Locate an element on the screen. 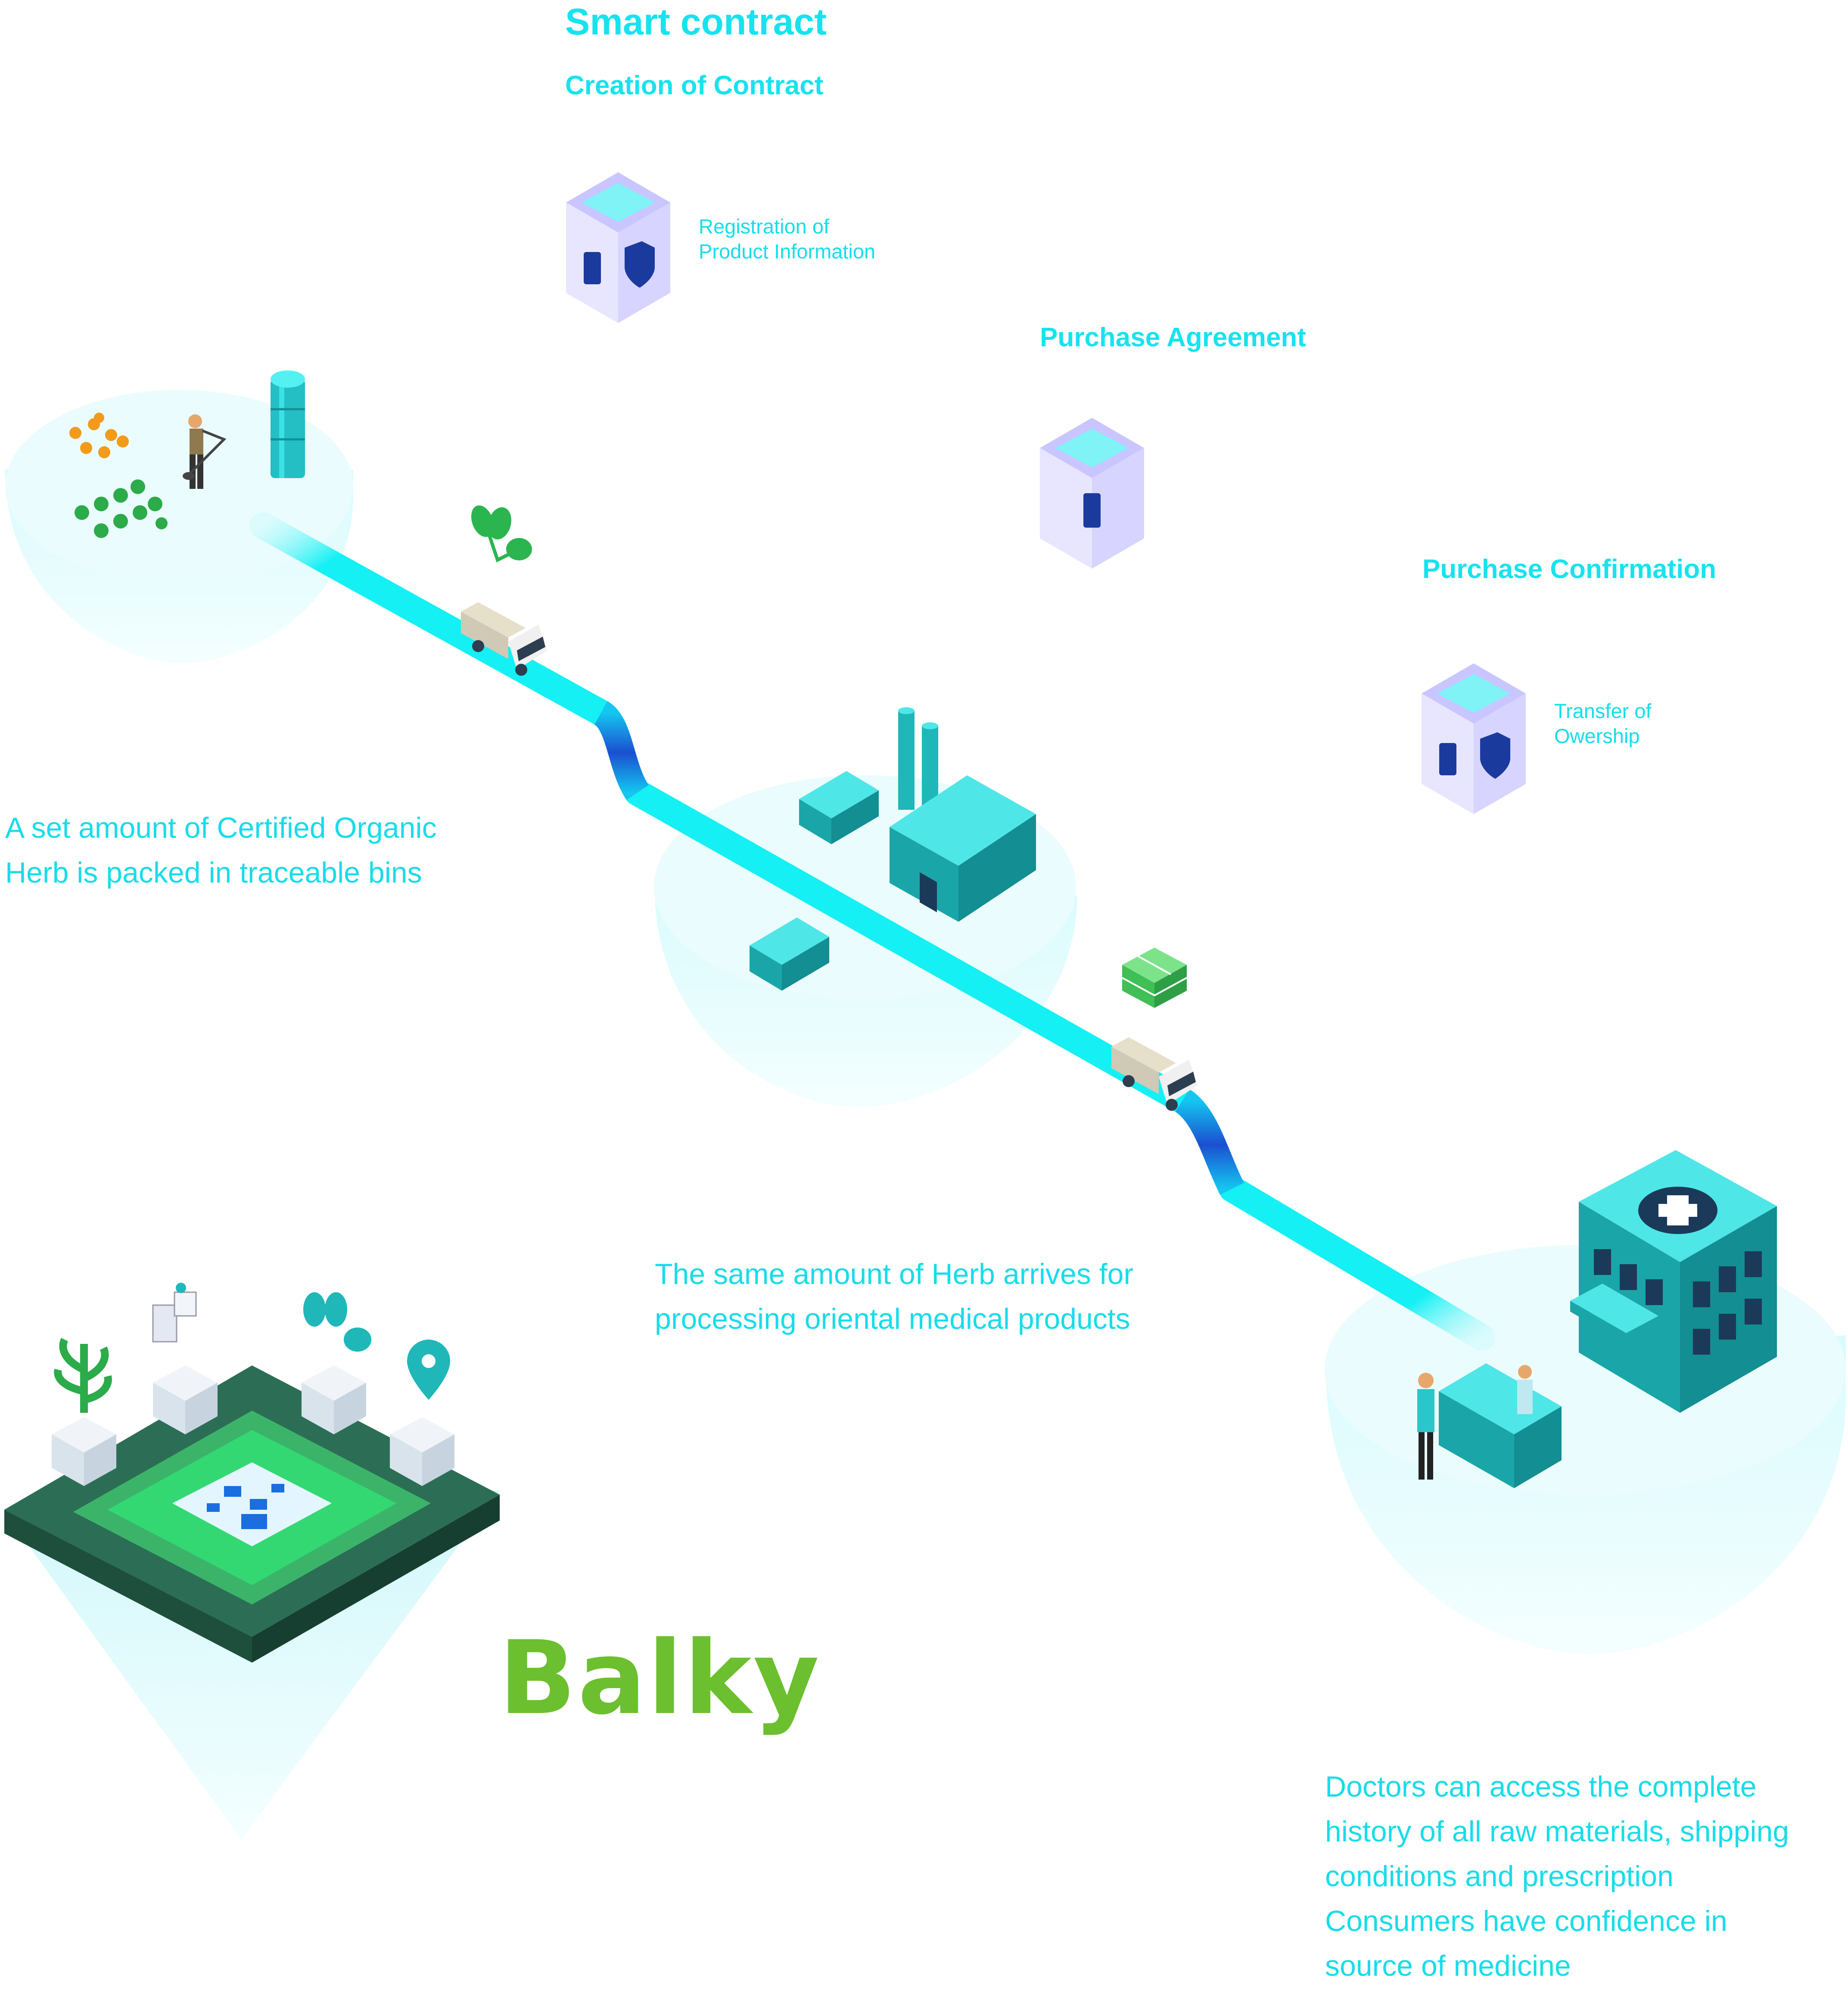 Image resolution: width=1848 pixels, height=1993 pixels. transfer-label: Transfer of Owership is located at coordinates (1603, 723).